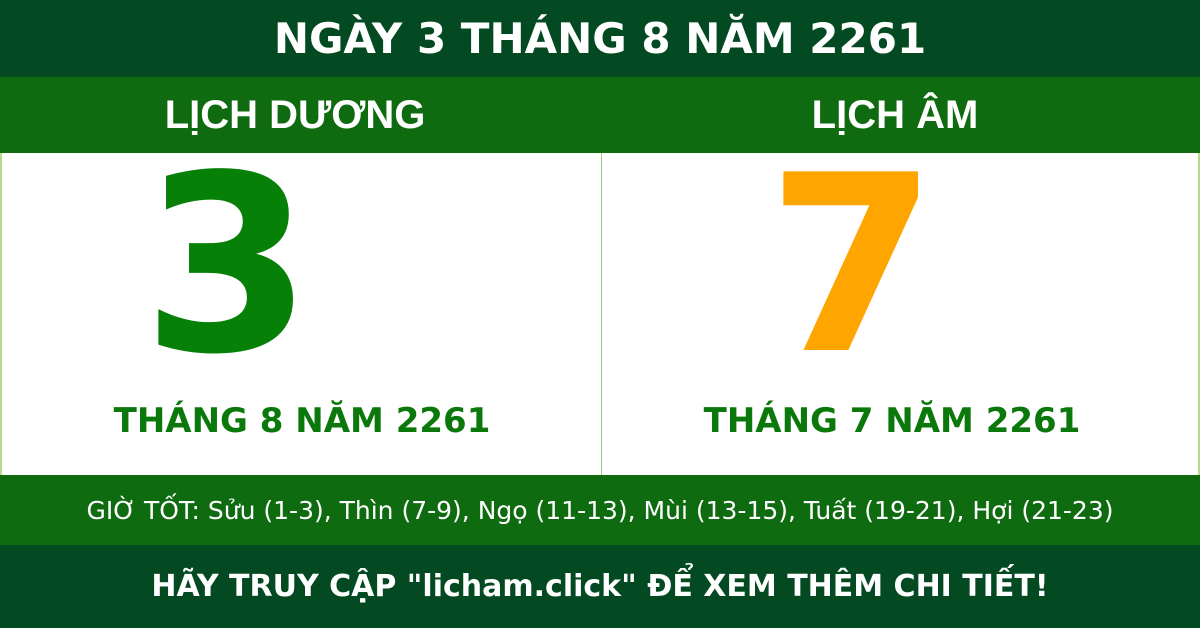 The image size is (1200, 628). Describe the element at coordinates (295, 114) in the screenshot. I see `solar-heading: LỊCH DƯƠNG` at that location.